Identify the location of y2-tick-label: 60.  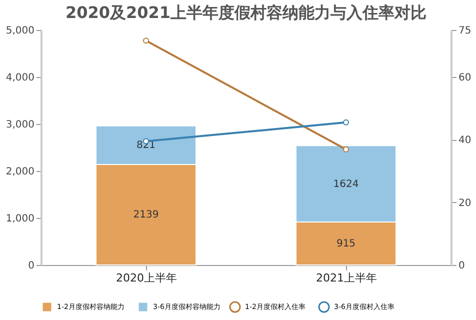
(465, 78).